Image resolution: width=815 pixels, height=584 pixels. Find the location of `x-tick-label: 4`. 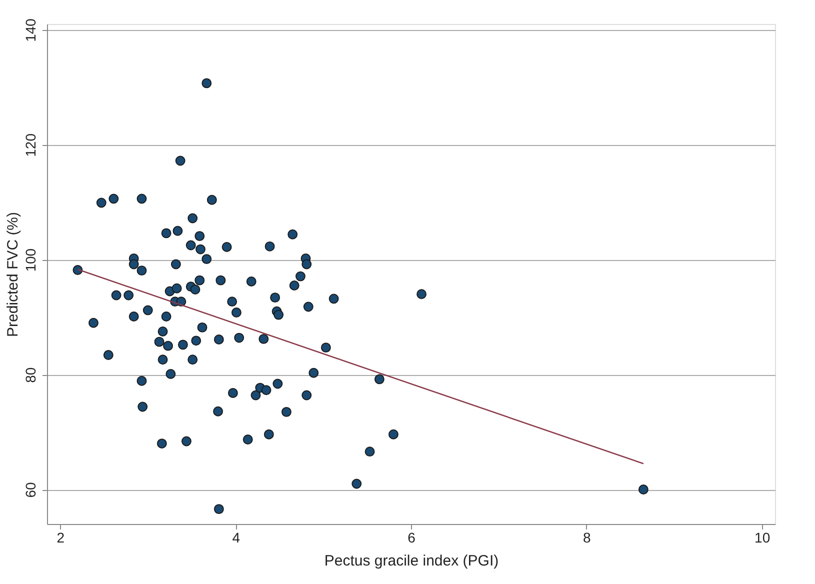

x-tick-label: 4 is located at coordinates (236, 538).